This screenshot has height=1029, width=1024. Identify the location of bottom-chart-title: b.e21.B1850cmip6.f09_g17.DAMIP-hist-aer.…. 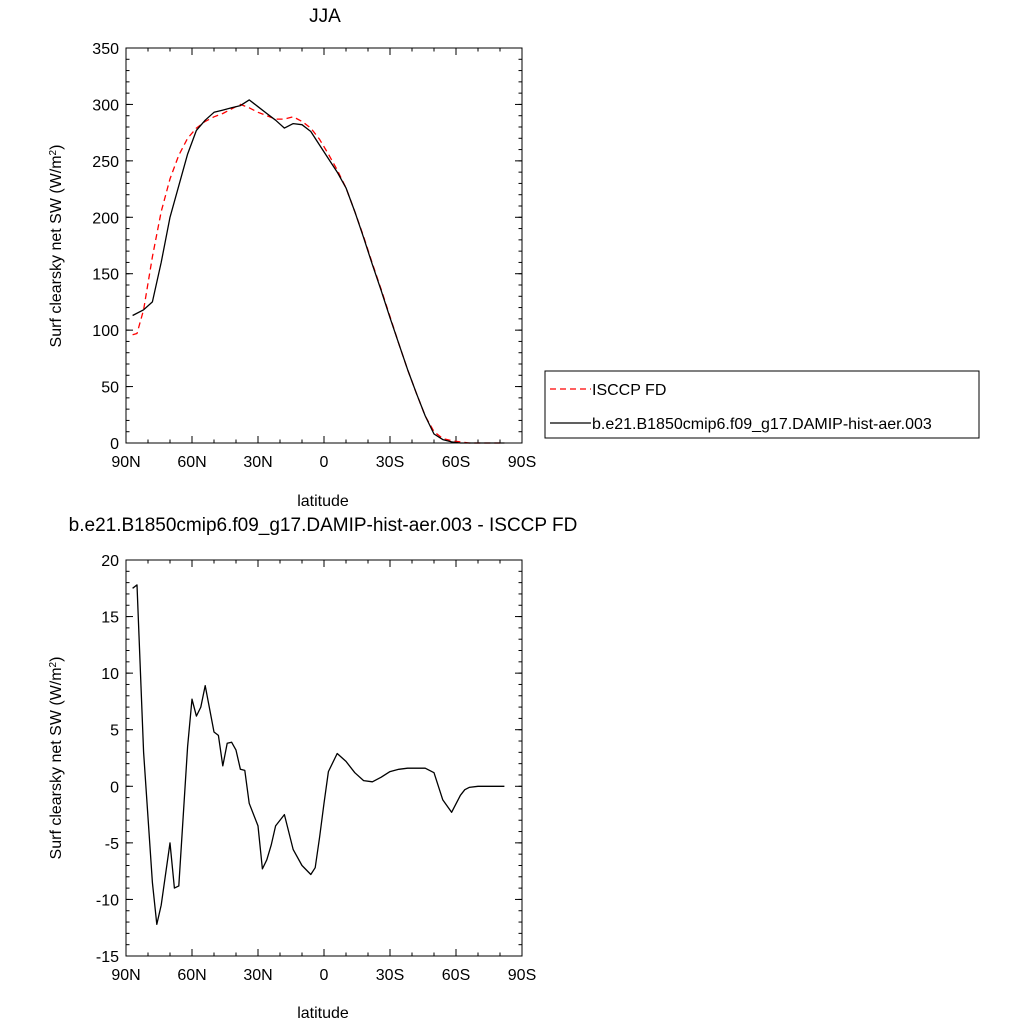
(323, 525).